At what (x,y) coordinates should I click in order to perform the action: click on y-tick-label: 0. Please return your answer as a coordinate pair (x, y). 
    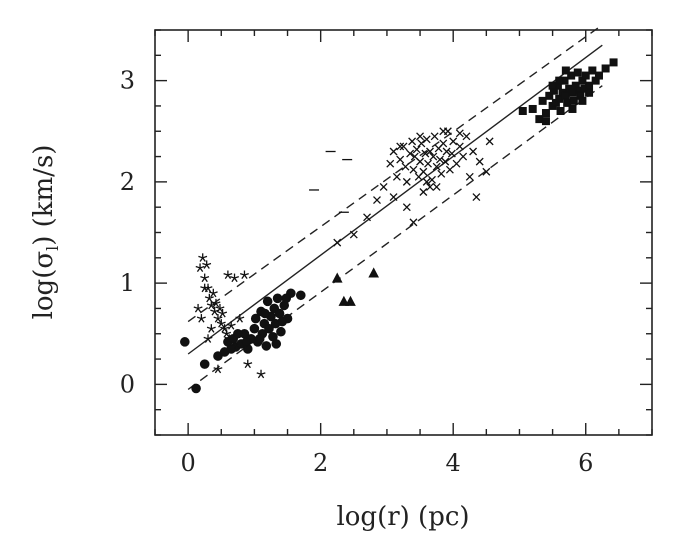
    Looking at the image, I should click on (127, 384).